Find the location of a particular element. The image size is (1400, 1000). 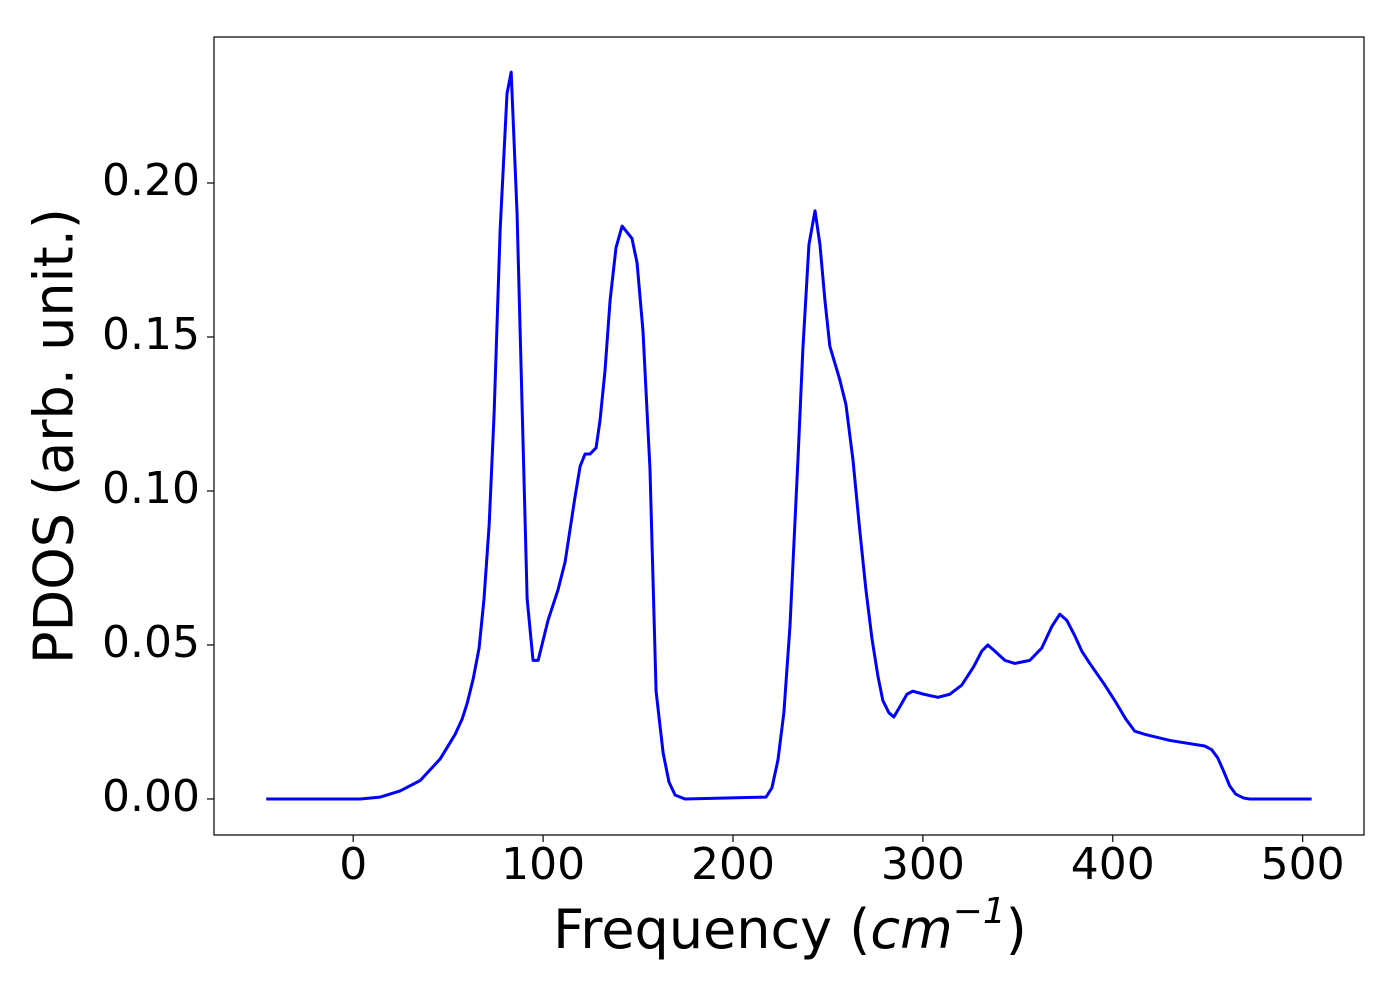

x-tick-label: 400 is located at coordinates (1113, 864).